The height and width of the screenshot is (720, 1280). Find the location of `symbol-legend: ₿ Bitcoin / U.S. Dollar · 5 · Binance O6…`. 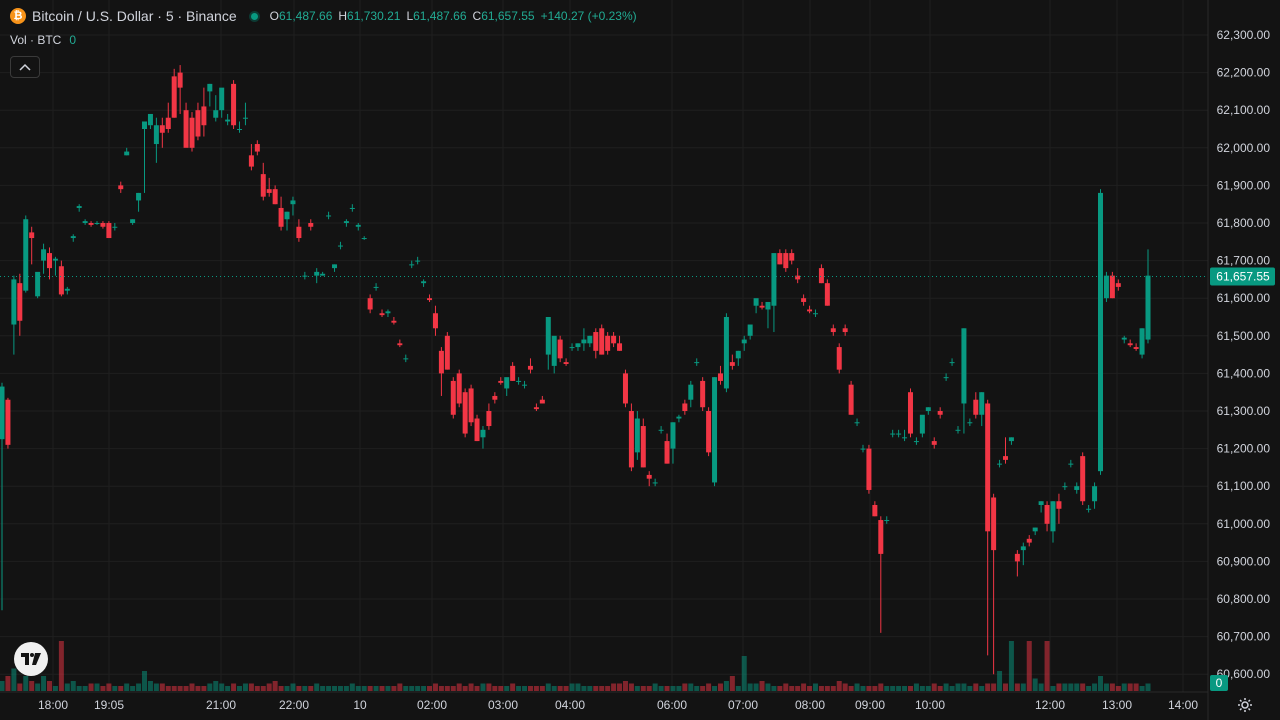

symbol-legend: ₿ Bitcoin / U.S. Dollar · 5 · Binance O6… is located at coordinates (323, 16).